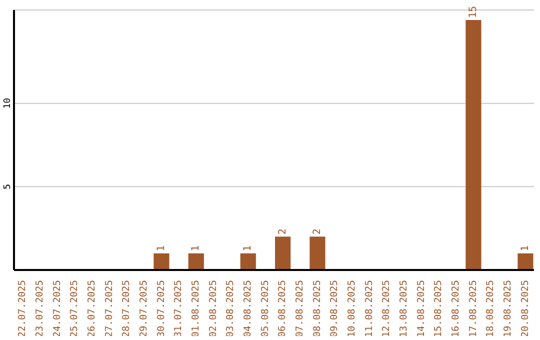 The width and height of the screenshot is (540, 340). Describe the element at coordinates (8, 187) in the screenshot. I see `y-tick-label: 5` at that location.